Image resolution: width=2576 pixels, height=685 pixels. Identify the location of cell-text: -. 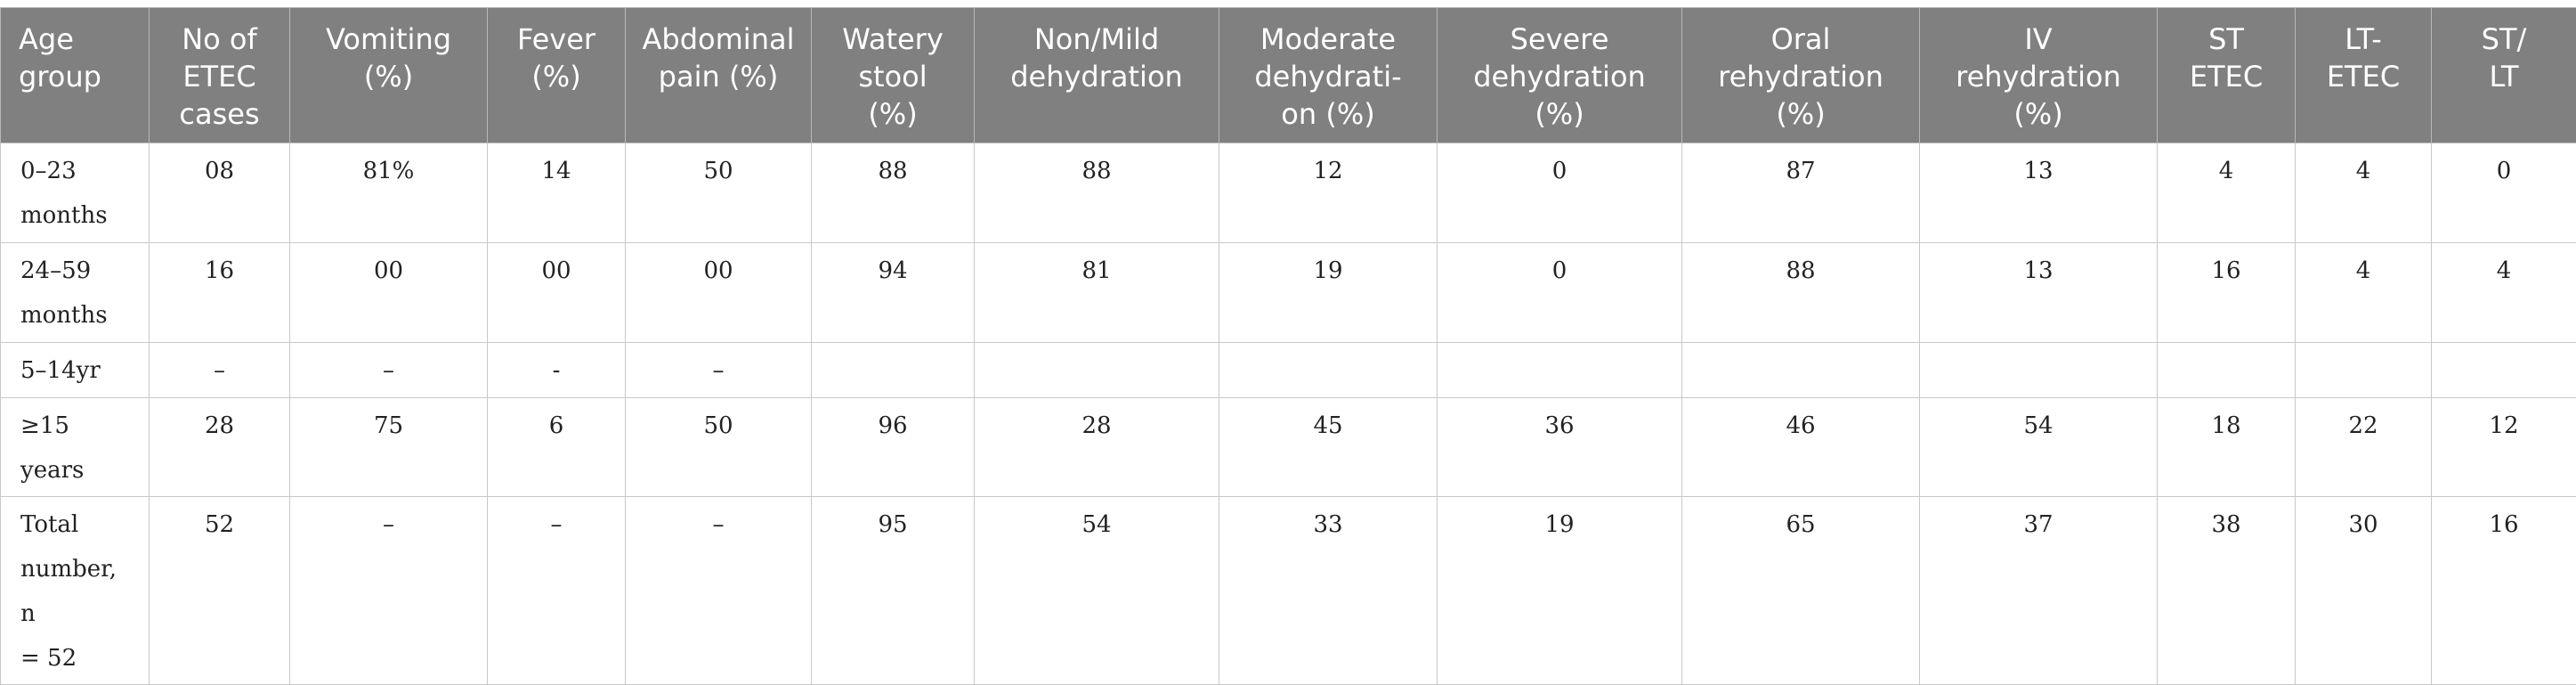
(557, 370).